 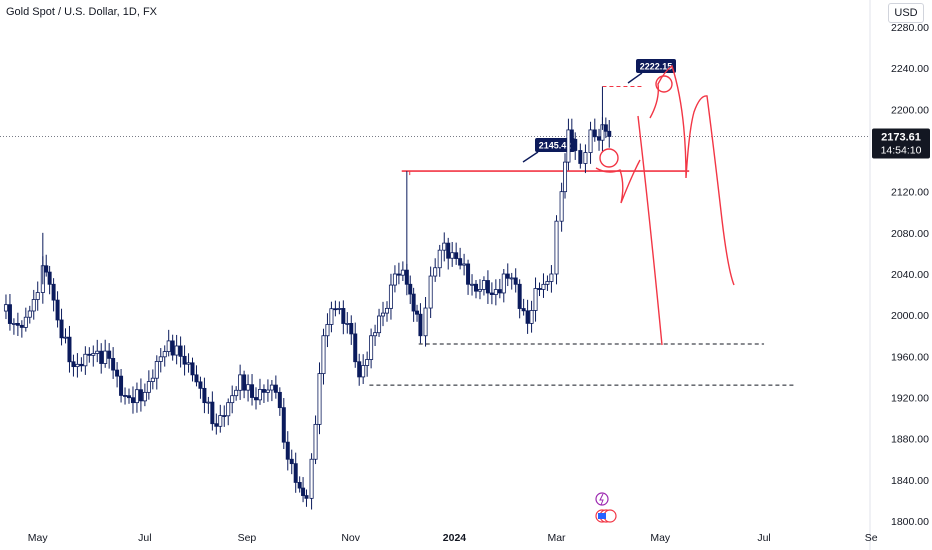 I want to click on price-callout: 2222.15, so click(x=651, y=71).